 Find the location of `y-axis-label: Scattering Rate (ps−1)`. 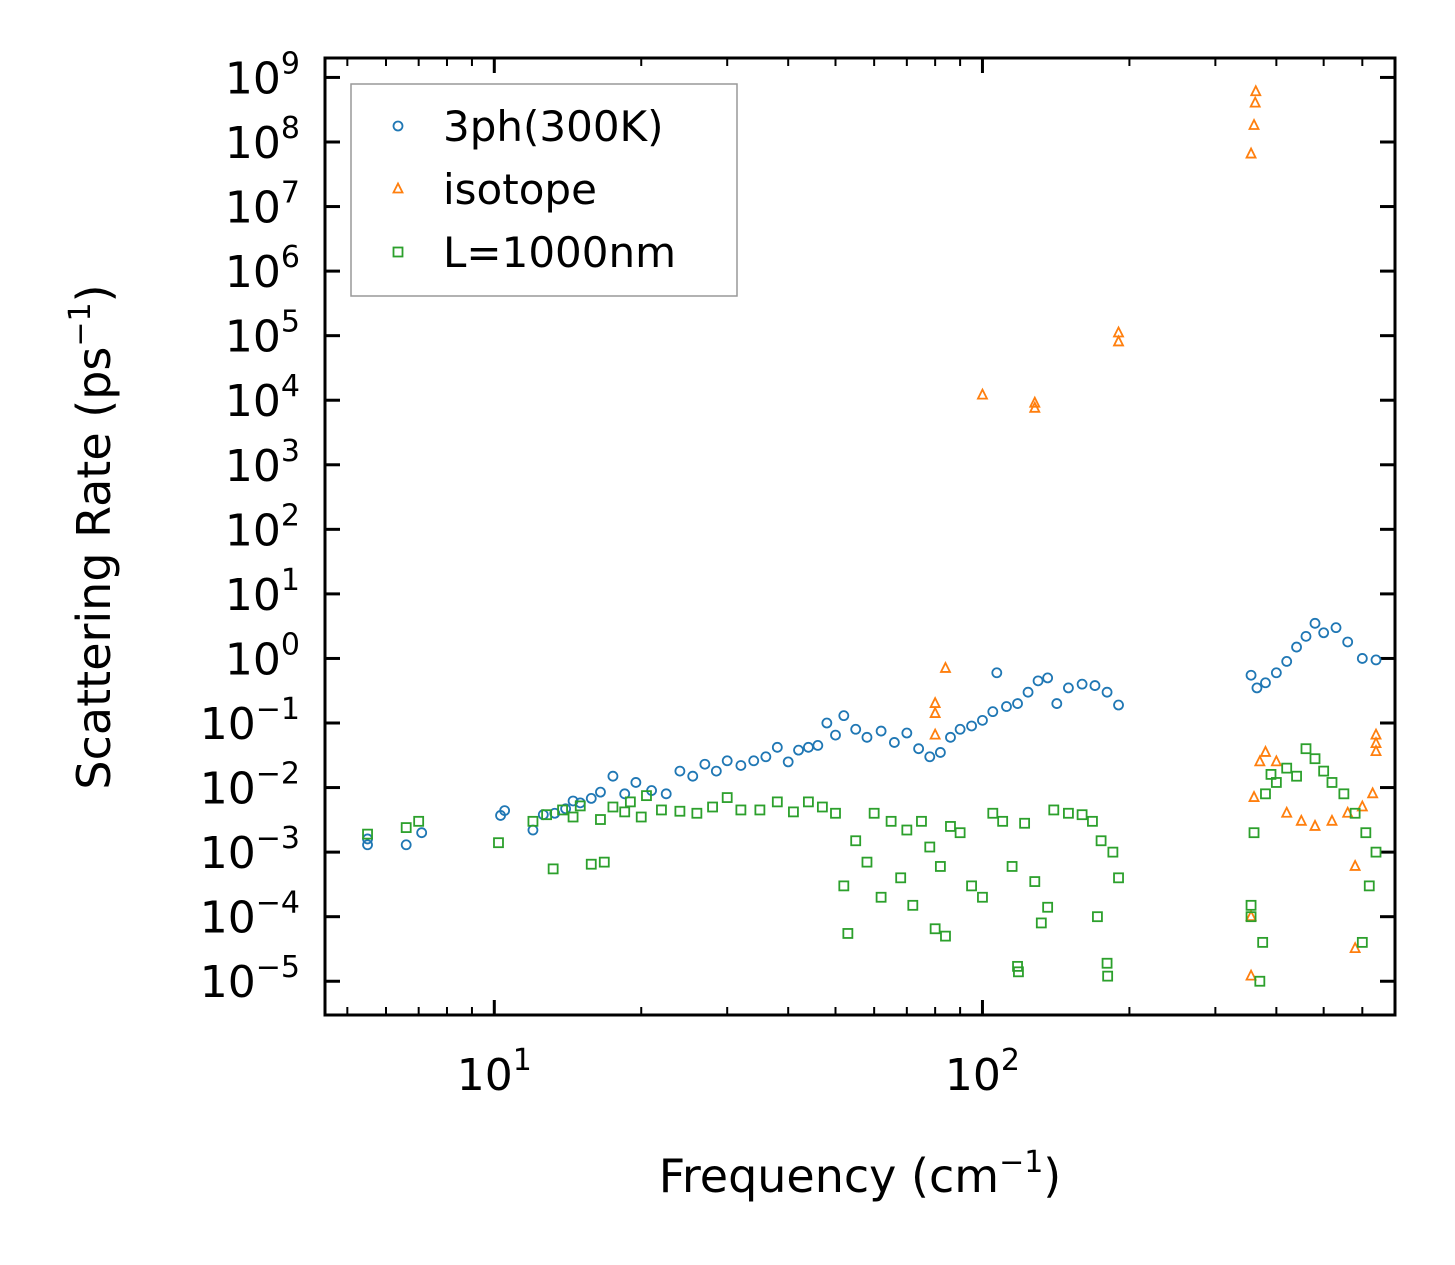

y-axis-label: Scattering Rate (ps−1) is located at coordinates (92, 536).